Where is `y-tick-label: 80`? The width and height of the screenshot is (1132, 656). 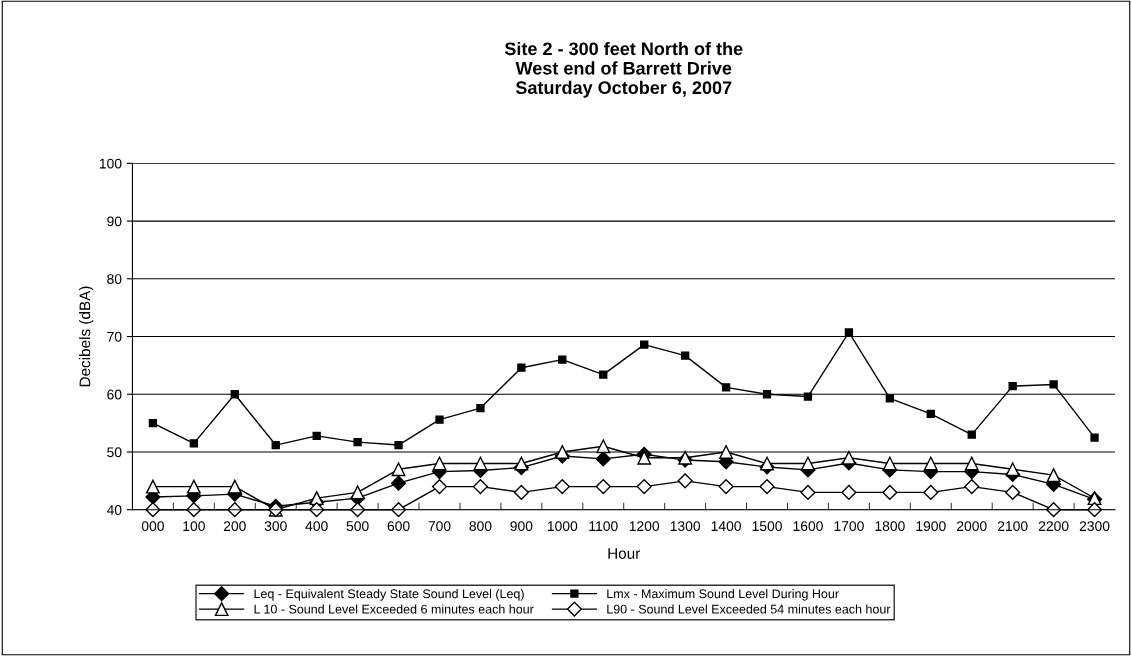
y-tick-label: 80 is located at coordinates (114, 279).